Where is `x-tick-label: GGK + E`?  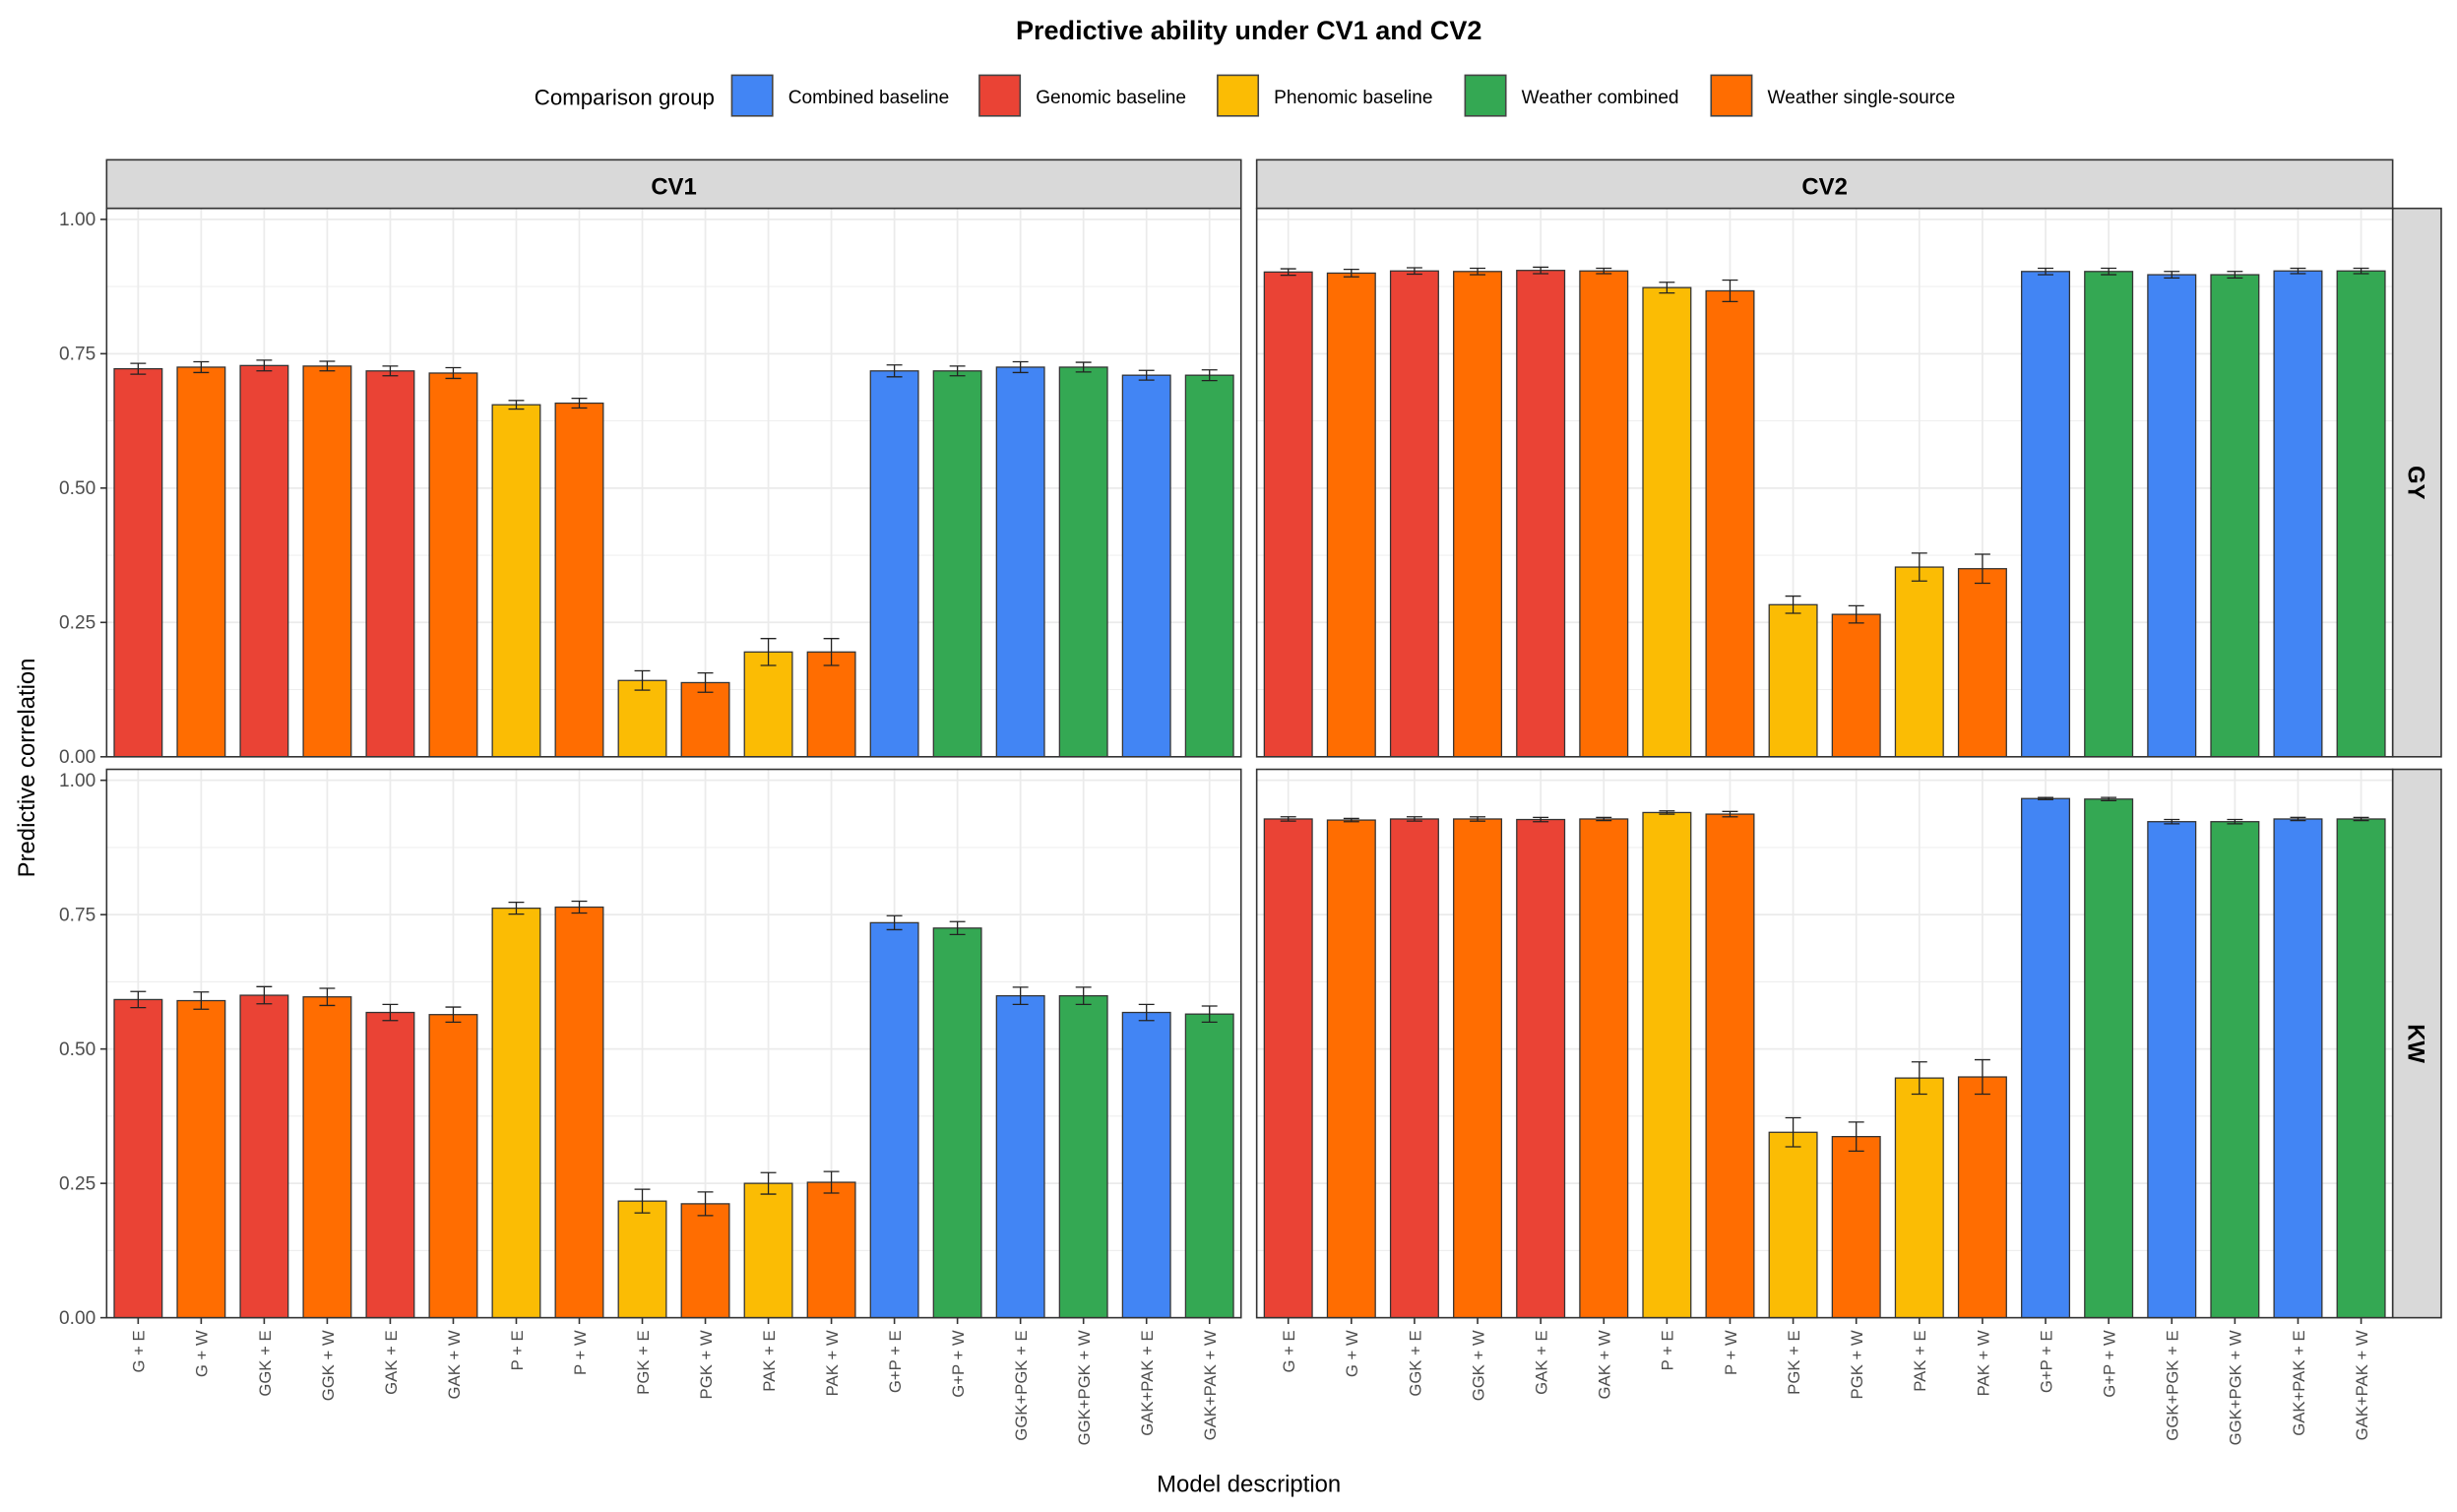 x-tick-label: GGK + E is located at coordinates (1415, 1363).